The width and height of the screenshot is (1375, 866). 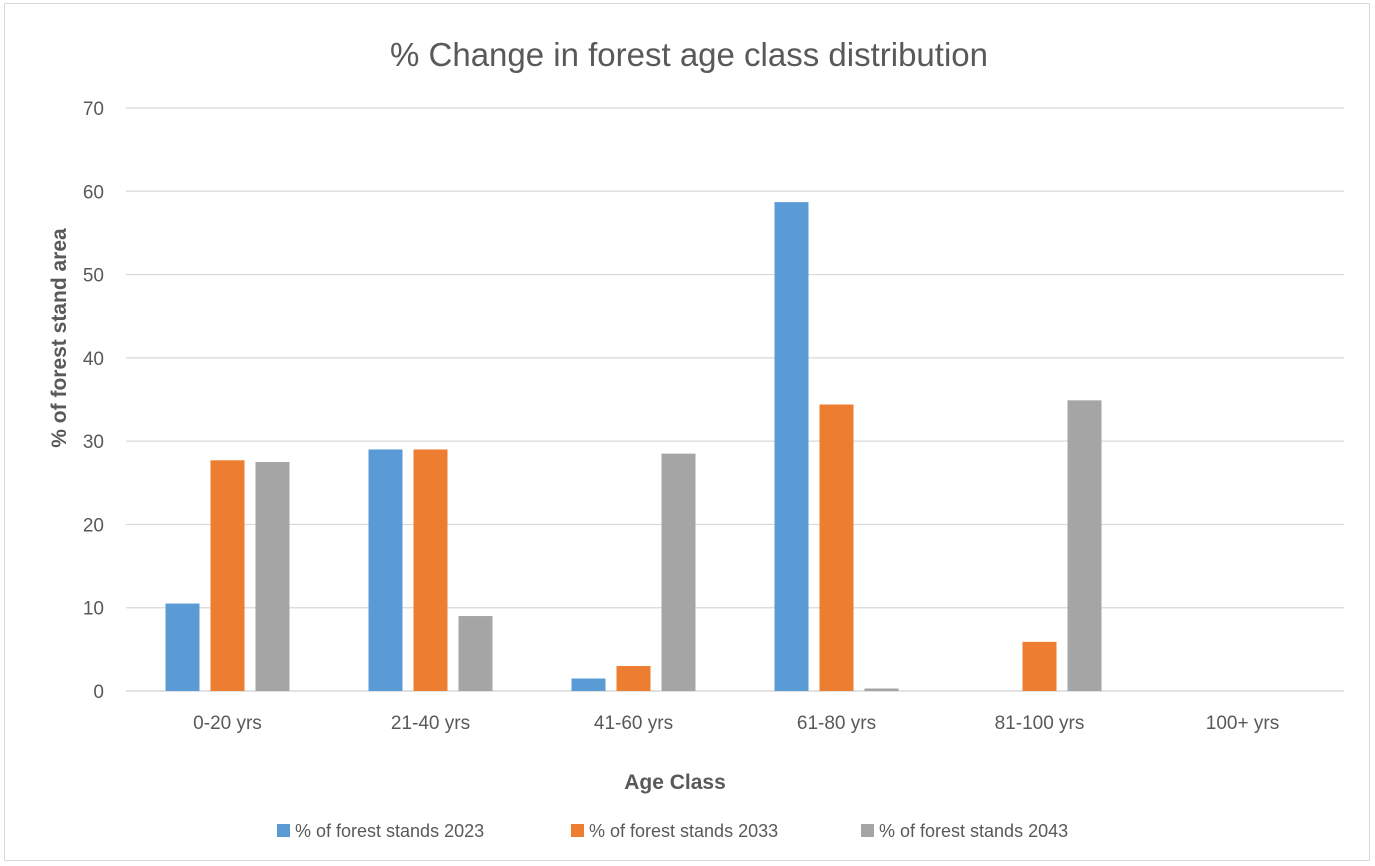 I want to click on y-tick-label: 70, so click(x=93, y=109).